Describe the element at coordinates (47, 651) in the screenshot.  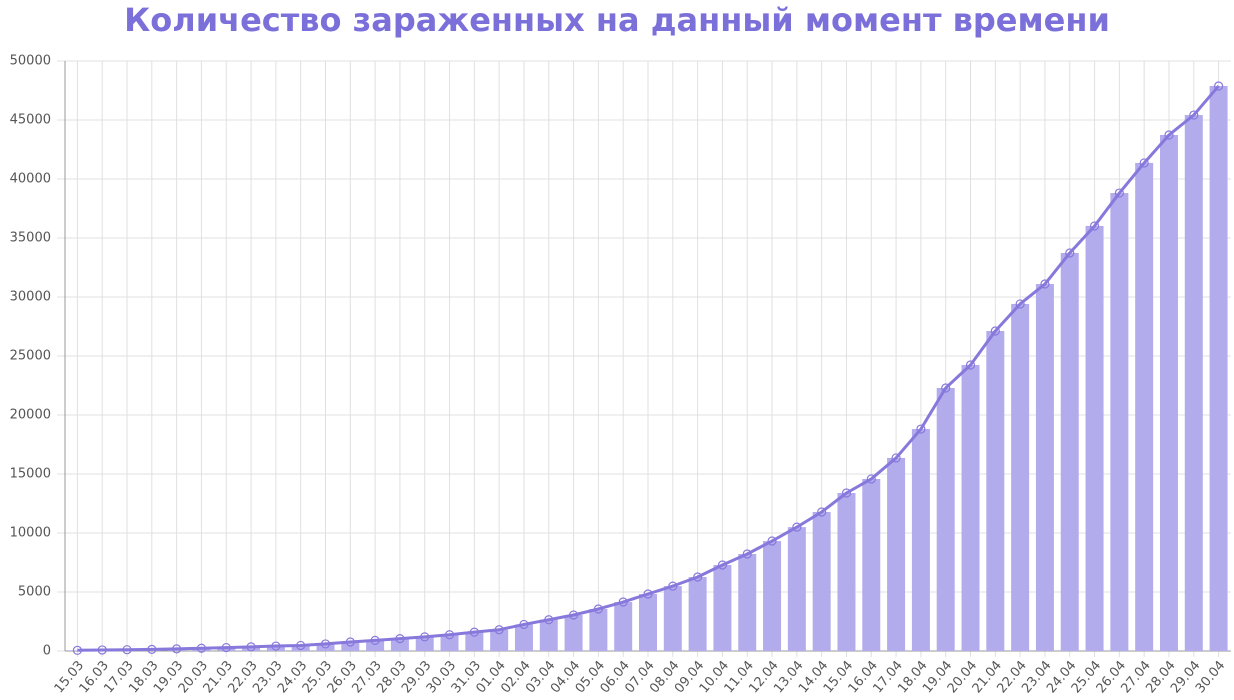
I see `y-tick-label: 0` at that location.